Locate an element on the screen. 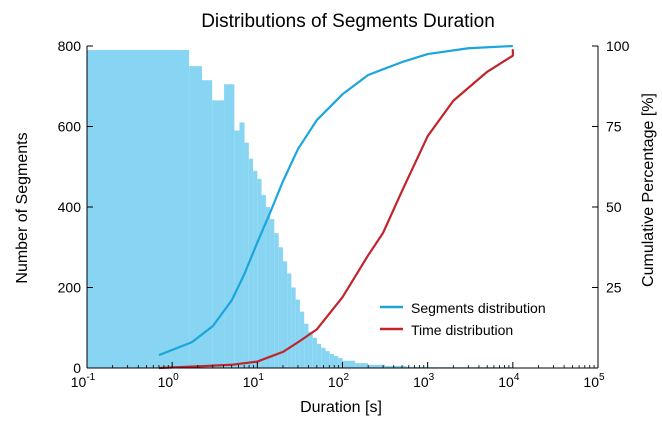 The image size is (662, 423). y-right-tick-label-1: 50 is located at coordinates (614, 207).